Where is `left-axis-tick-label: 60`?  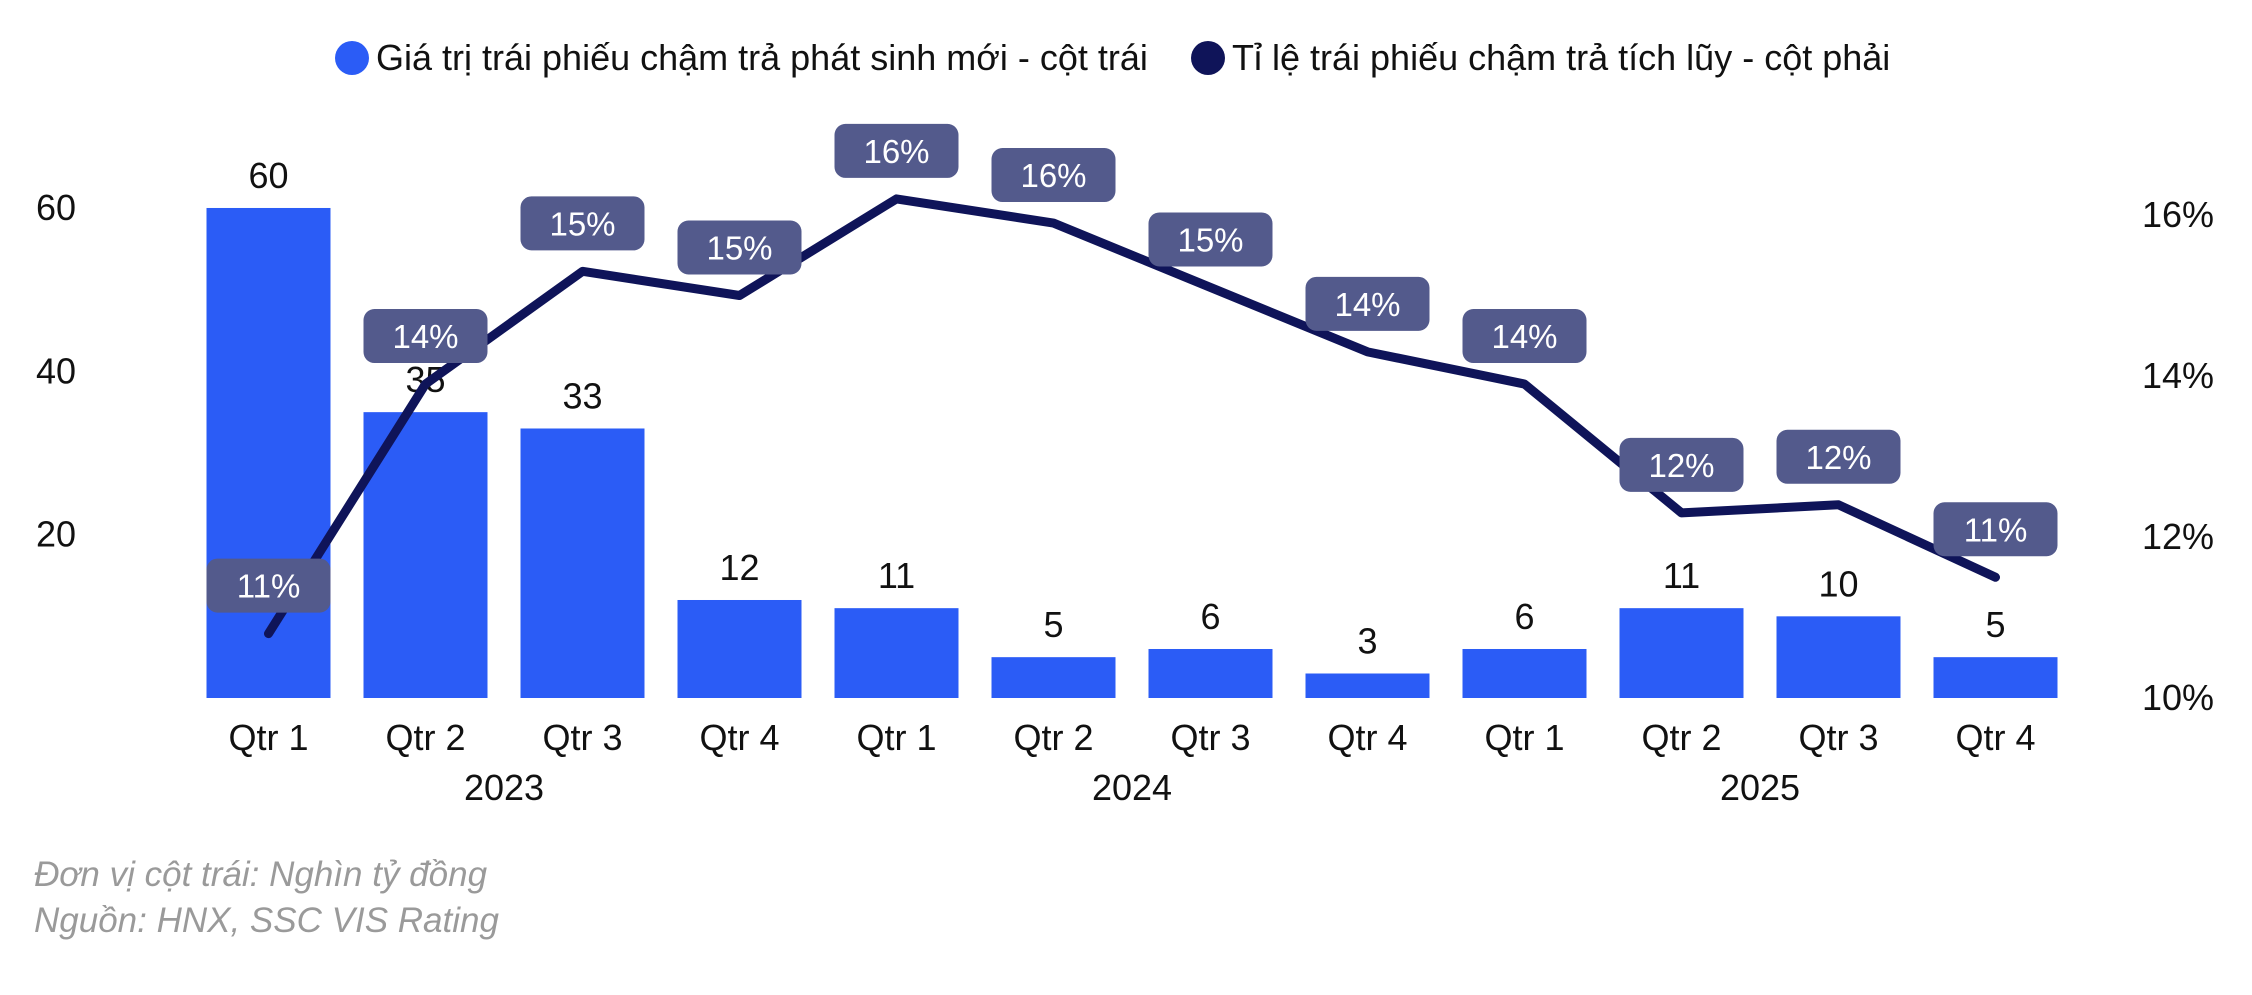 left-axis-tick-label: 60 is located at coordinates (56, 207).